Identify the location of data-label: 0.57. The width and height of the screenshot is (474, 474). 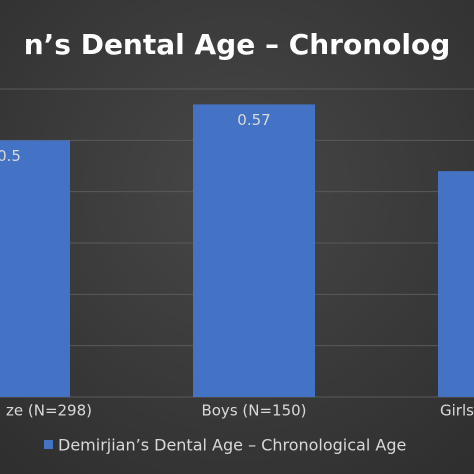
(253, 120).